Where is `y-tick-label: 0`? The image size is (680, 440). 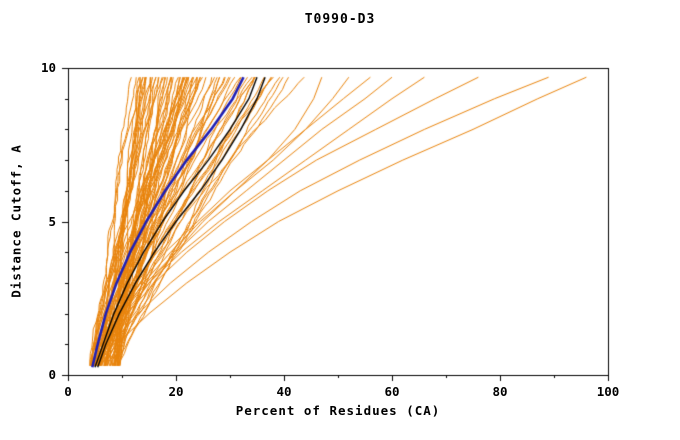 y-tick-label: 0 is located at coordinates (52, 374).